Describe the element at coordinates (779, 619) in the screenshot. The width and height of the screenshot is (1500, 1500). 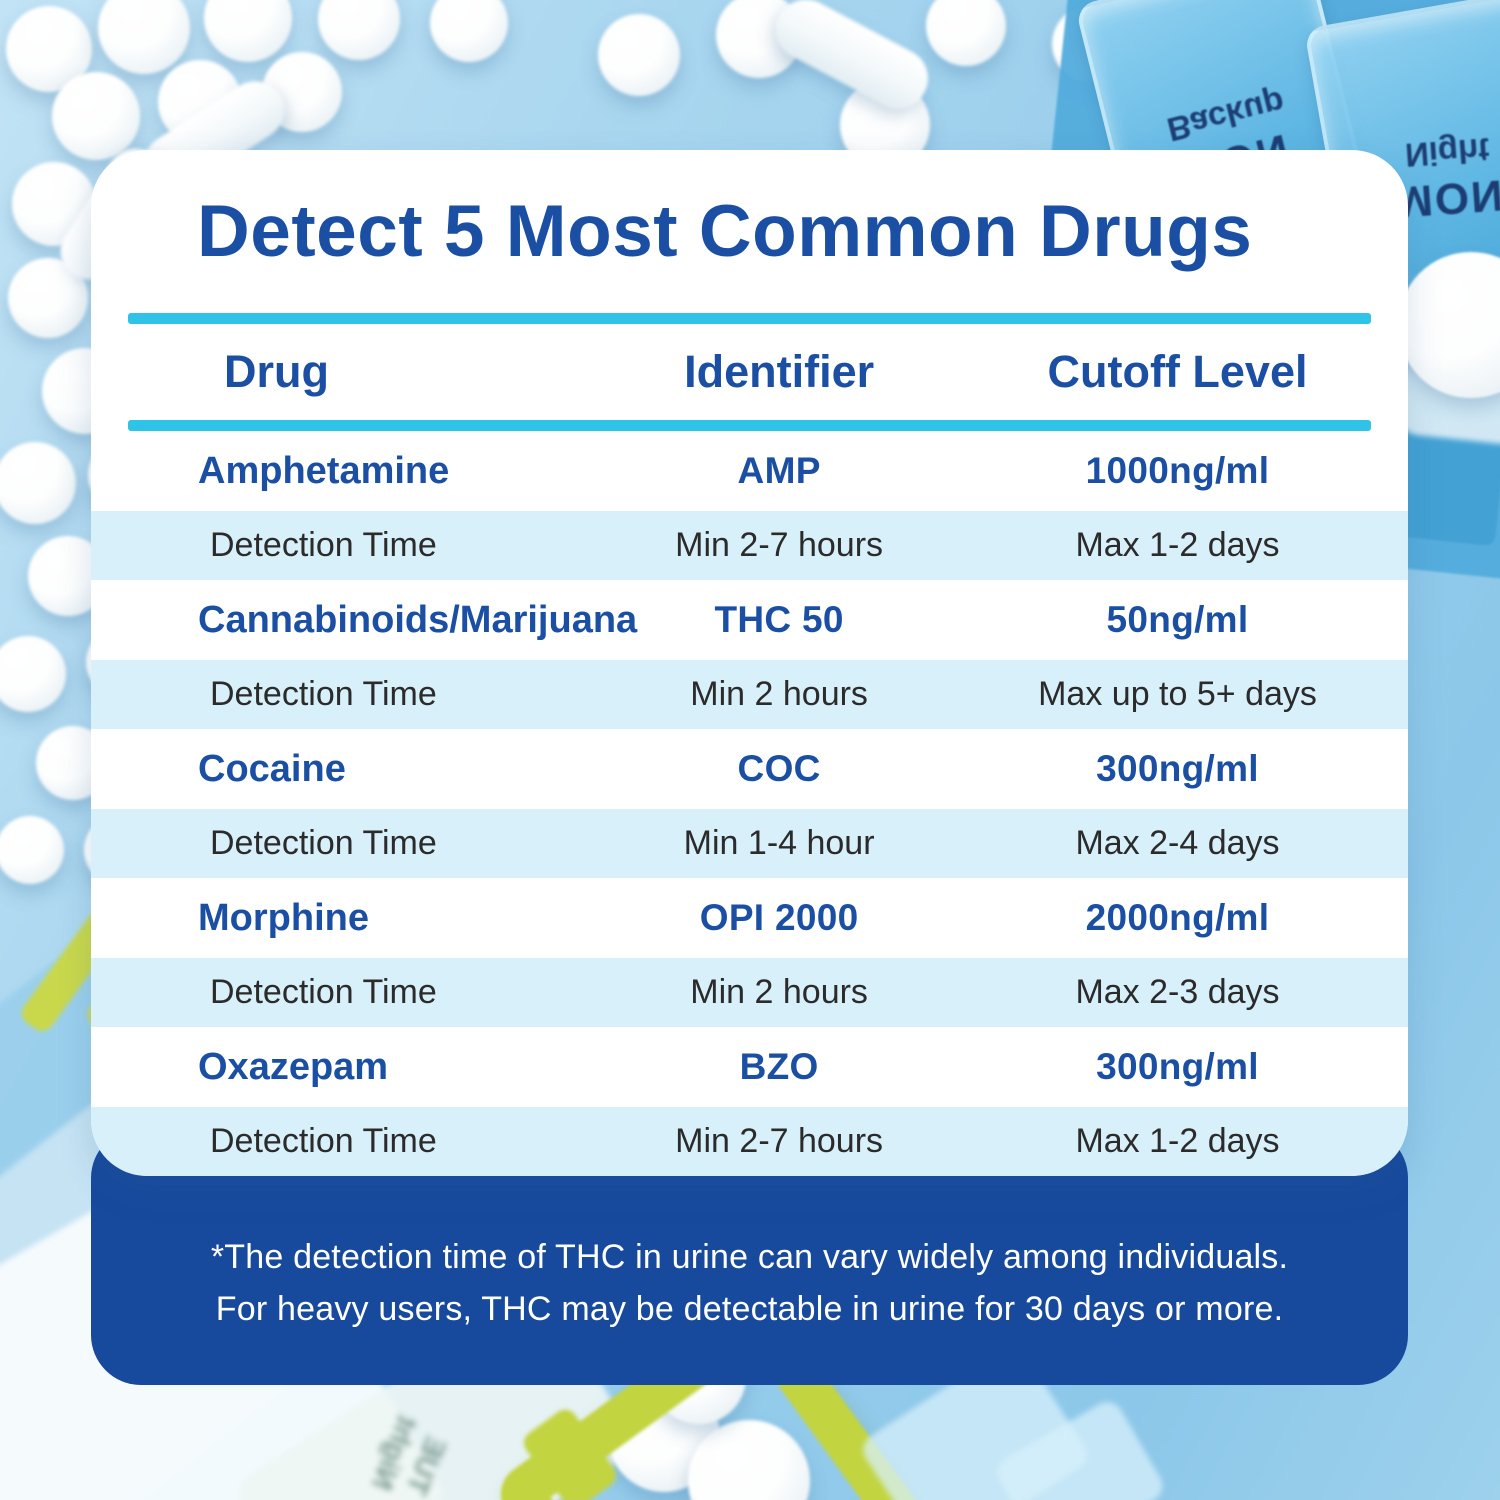
I see `drug-identifier: THC 50` at that location.